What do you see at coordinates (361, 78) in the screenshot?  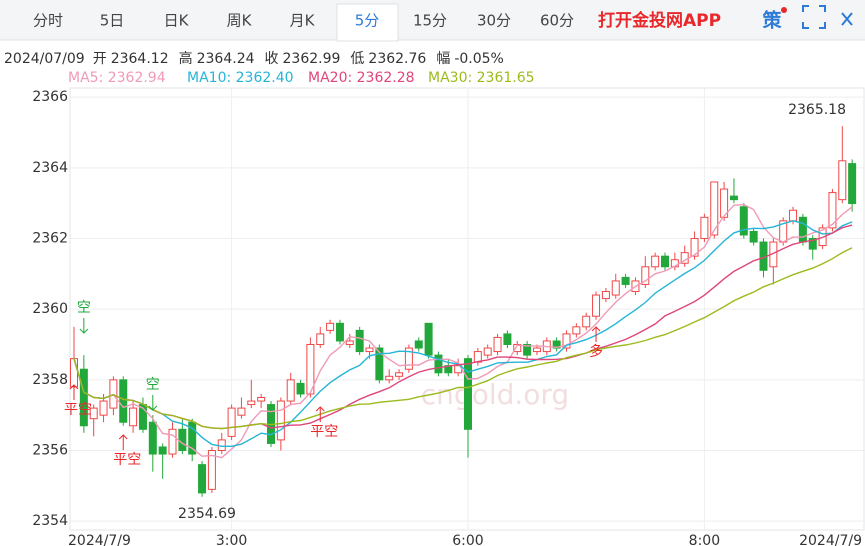 I see `ma-legend-entry: MA20: 2362.28` at bounding box center [361, 78].